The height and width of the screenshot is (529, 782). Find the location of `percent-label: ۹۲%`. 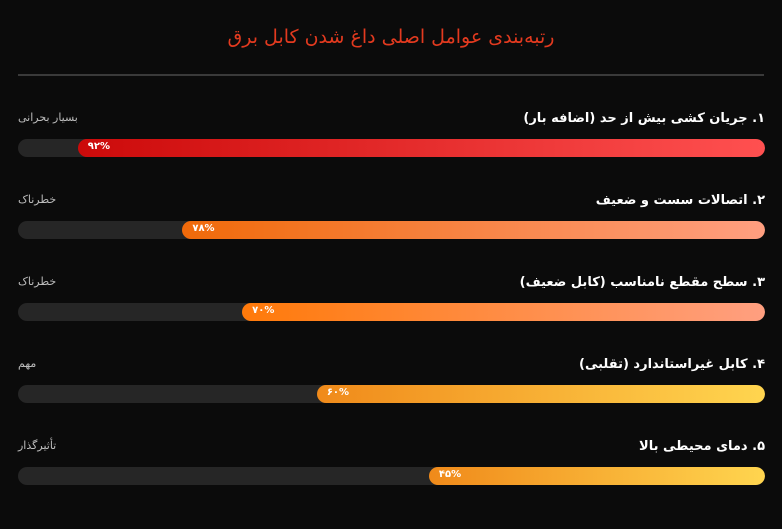

percent-label: ۹۲% is located at coordinates (98, 146).